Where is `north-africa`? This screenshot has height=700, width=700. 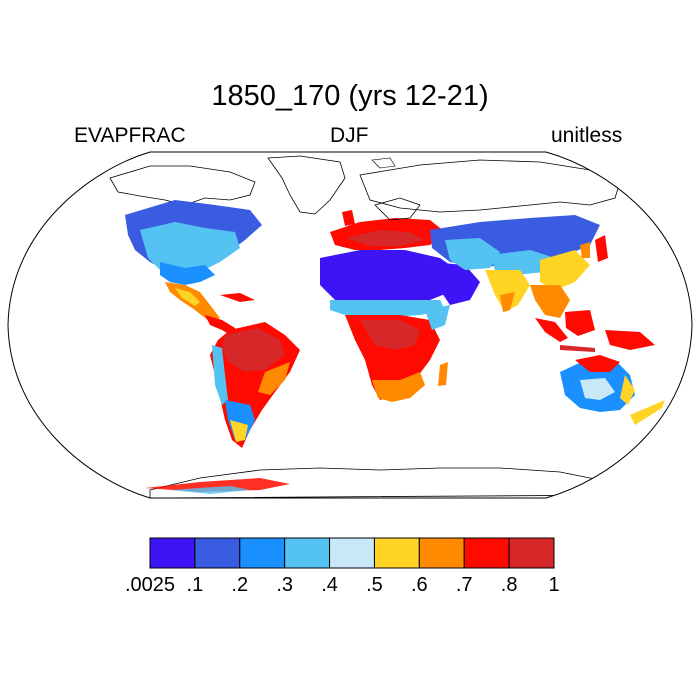
north-africa is located at coordinates (390, 277).